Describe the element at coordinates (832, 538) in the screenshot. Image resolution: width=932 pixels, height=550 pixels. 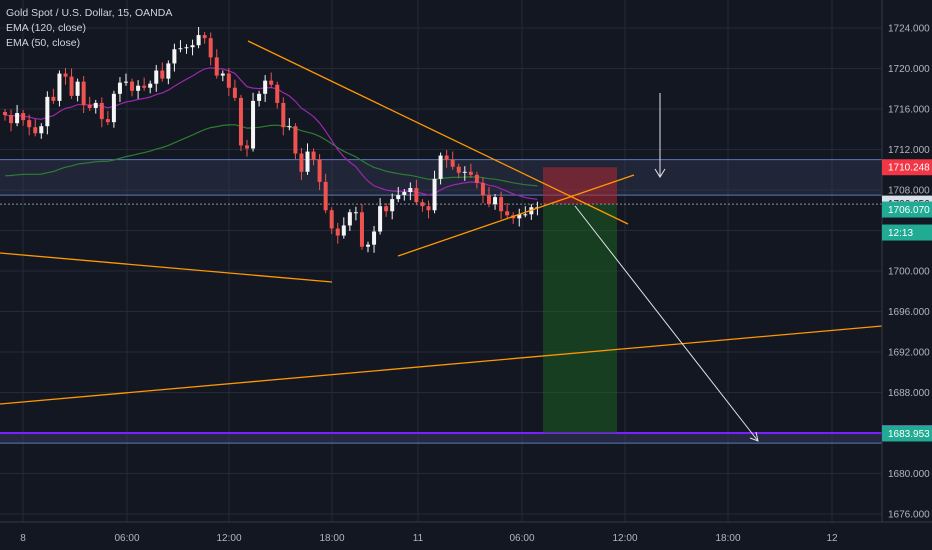
I see `x-tick-label: 12` at that location.